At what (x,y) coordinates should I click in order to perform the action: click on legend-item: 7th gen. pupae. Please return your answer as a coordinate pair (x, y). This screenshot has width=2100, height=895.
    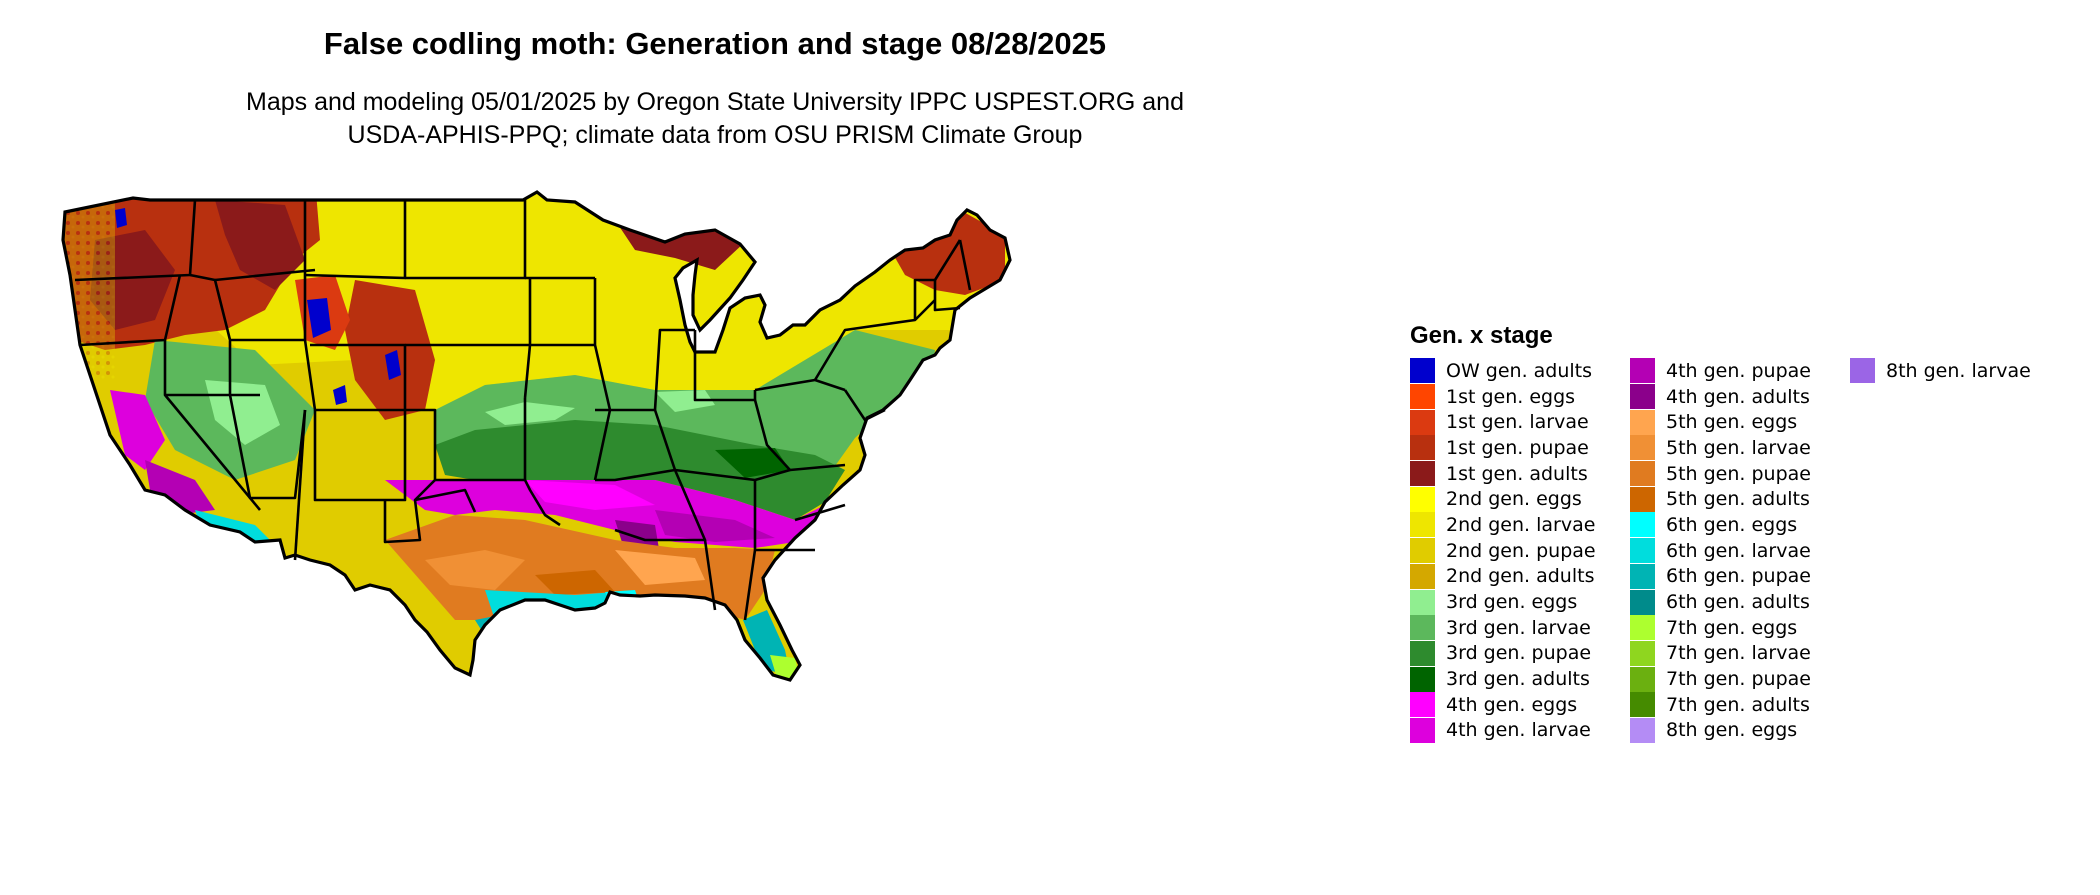
    Looking at the image, I should click on (1740, 679).